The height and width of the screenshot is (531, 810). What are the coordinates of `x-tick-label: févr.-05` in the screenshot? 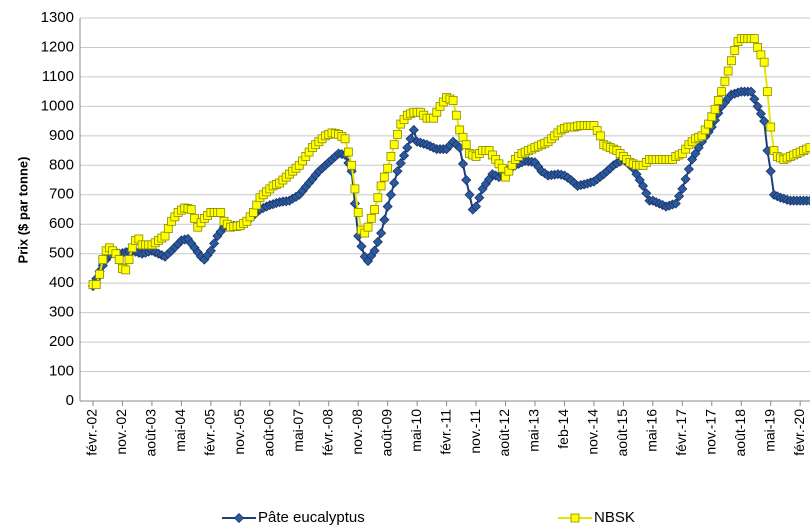 It's located at (210, 432).